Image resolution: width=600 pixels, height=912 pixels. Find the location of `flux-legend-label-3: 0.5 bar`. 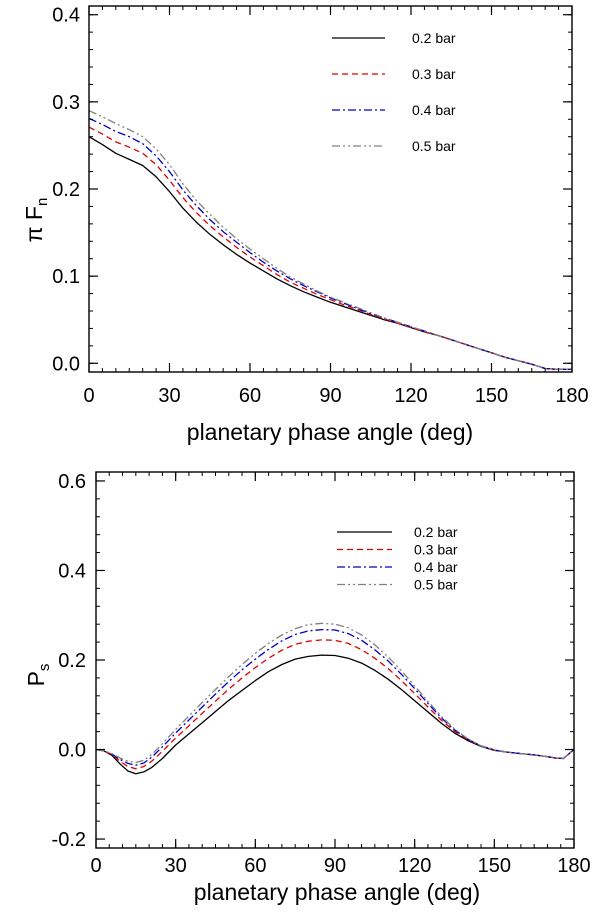

flux-legend-label-3: 0.5 bar is located at coordinates (434, 146).